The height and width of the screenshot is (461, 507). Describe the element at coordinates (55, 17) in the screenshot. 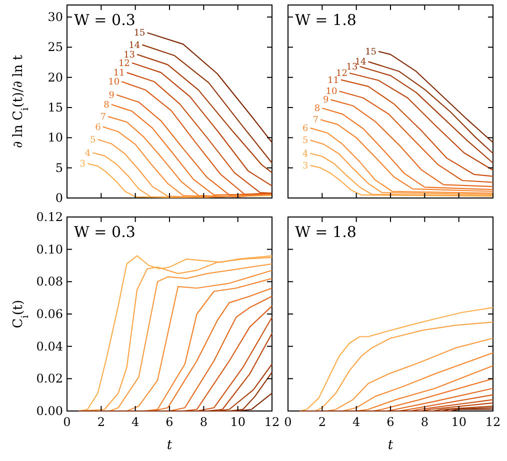

I see `y-tick-label: 30` at that location.